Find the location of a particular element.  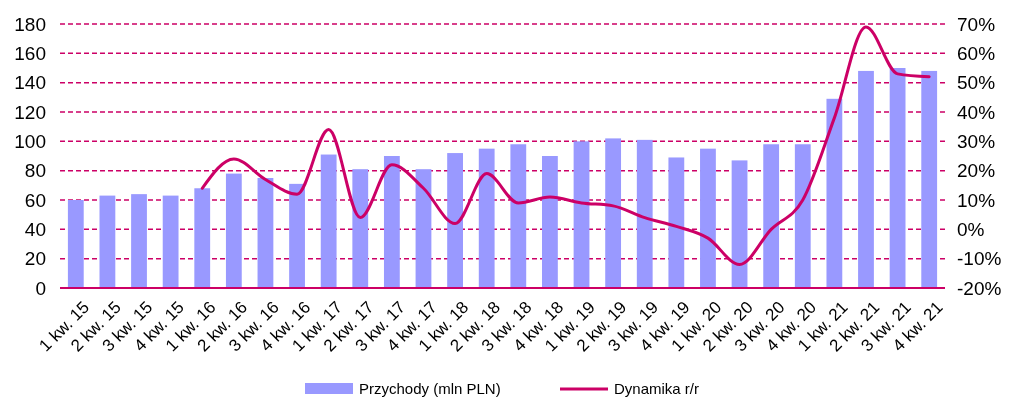

y2-tick-label: 60% is located at coordinates (976, 53).